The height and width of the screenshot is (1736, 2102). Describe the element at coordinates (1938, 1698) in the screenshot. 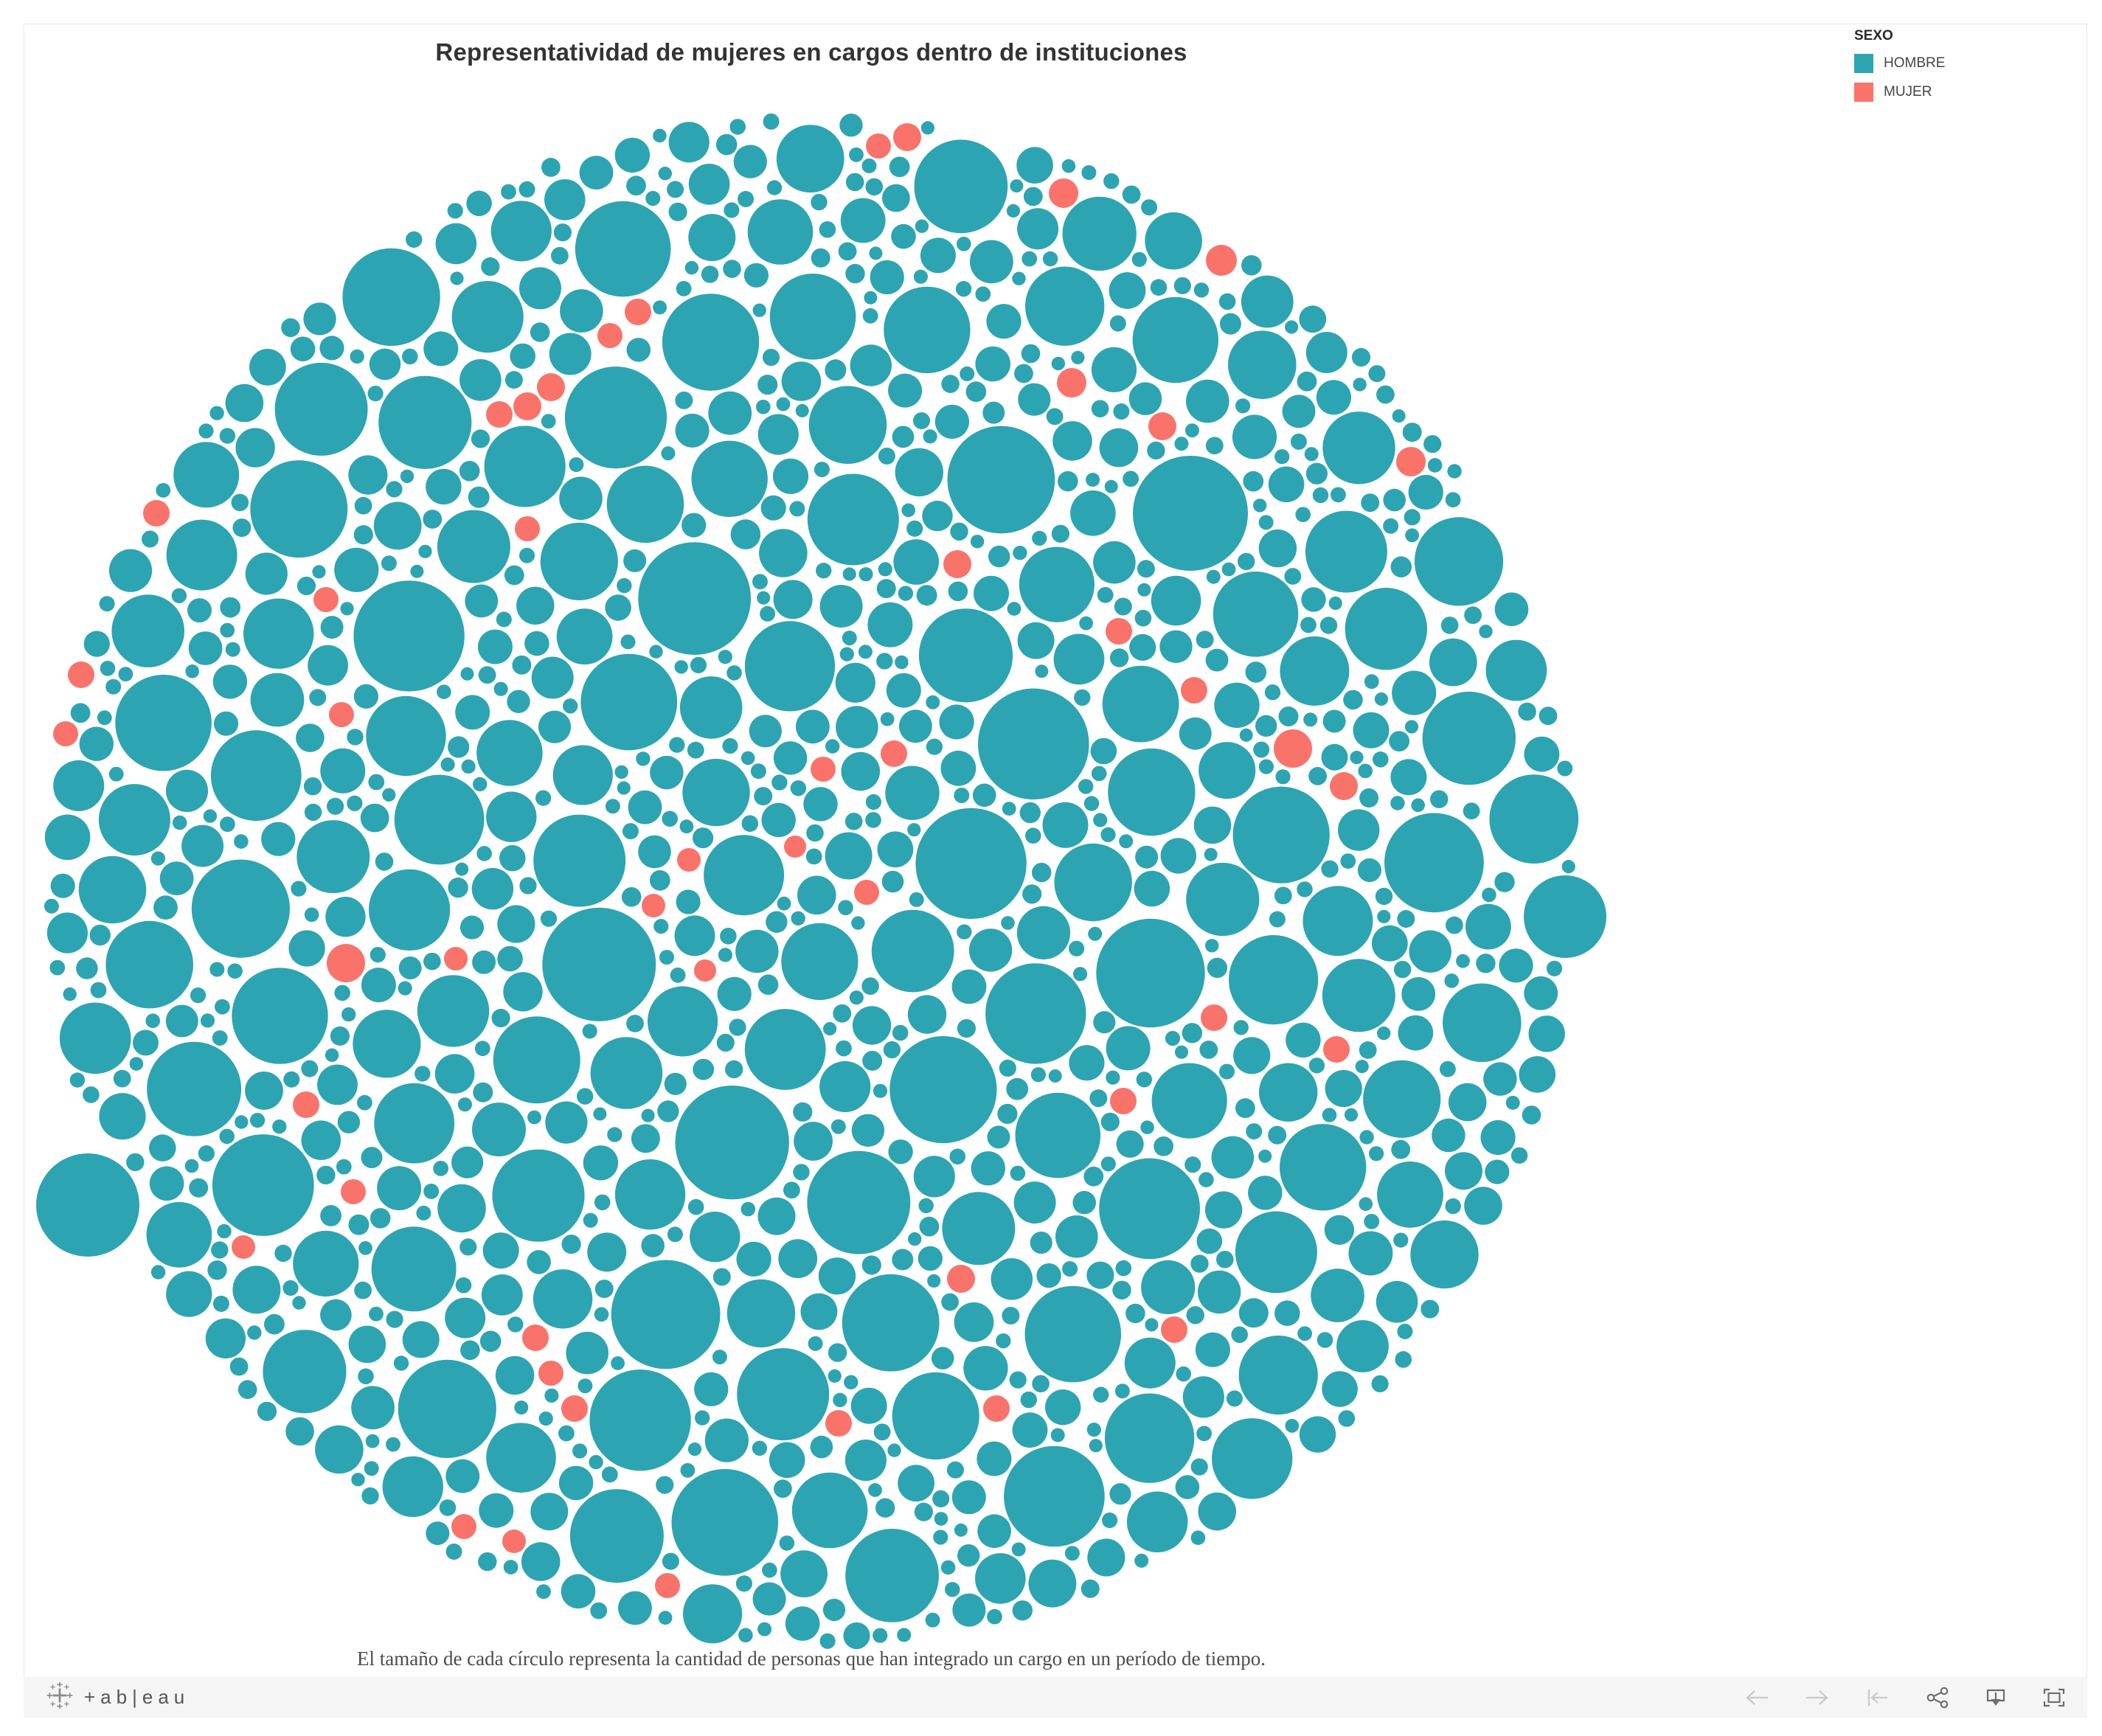

I see `share-button` at that location.